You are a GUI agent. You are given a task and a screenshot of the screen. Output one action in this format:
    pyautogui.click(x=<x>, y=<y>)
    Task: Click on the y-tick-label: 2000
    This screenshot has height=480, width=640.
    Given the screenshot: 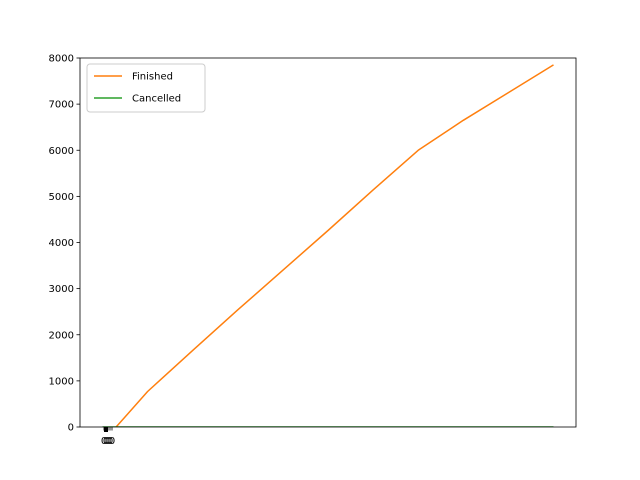 What is the action you would take?
    pyautogui.click(x=61, y=335)
    